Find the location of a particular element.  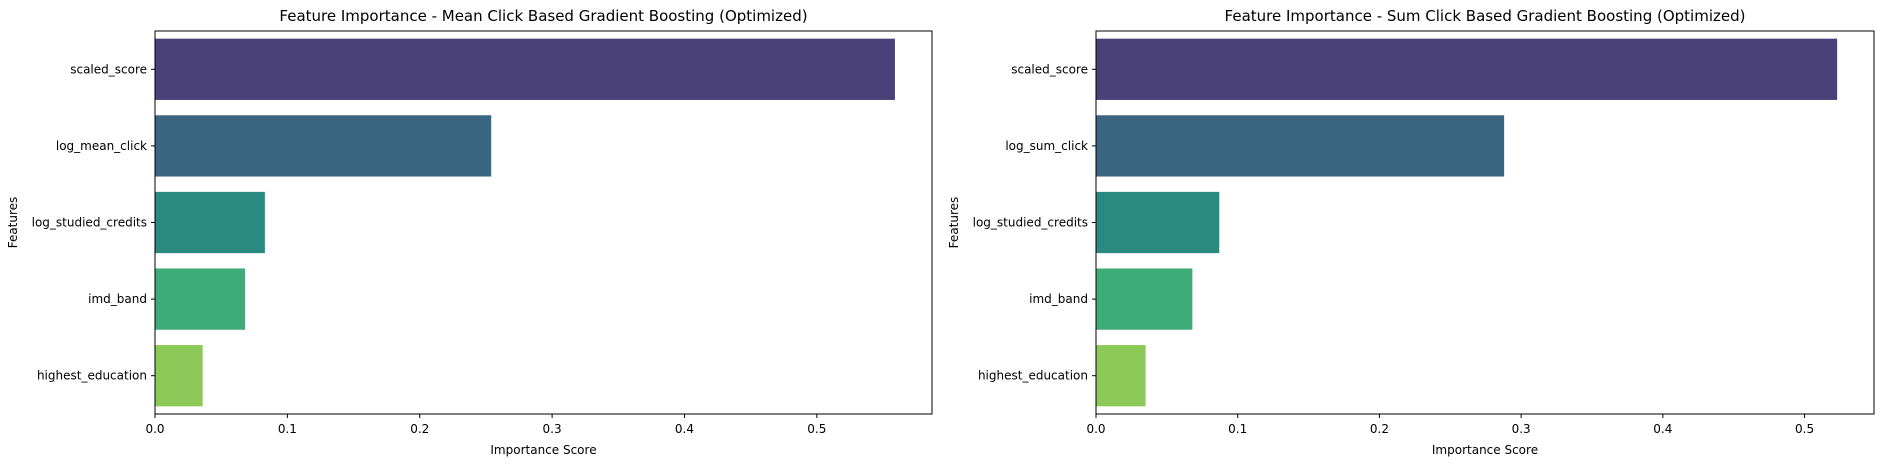

bar-log-mean-click is located at coordinates (323, 146).